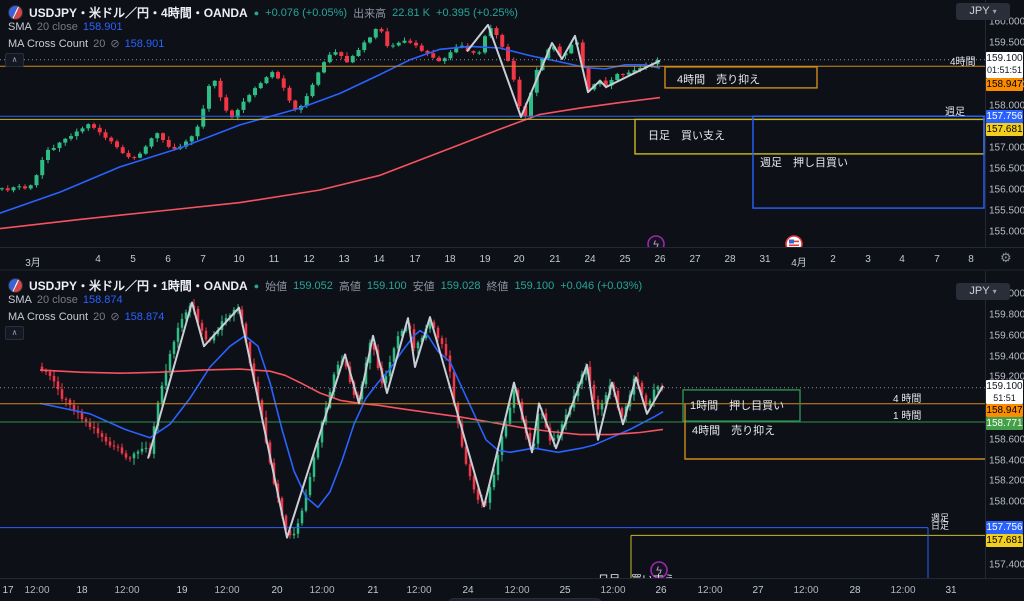 Image resolution: width=1024 pixels, height=601 pixels. What do you see at coordinates (868, 162) in the screenshot?
I see `weekly-dip-buy-zone` at bounding box center [868, 162].